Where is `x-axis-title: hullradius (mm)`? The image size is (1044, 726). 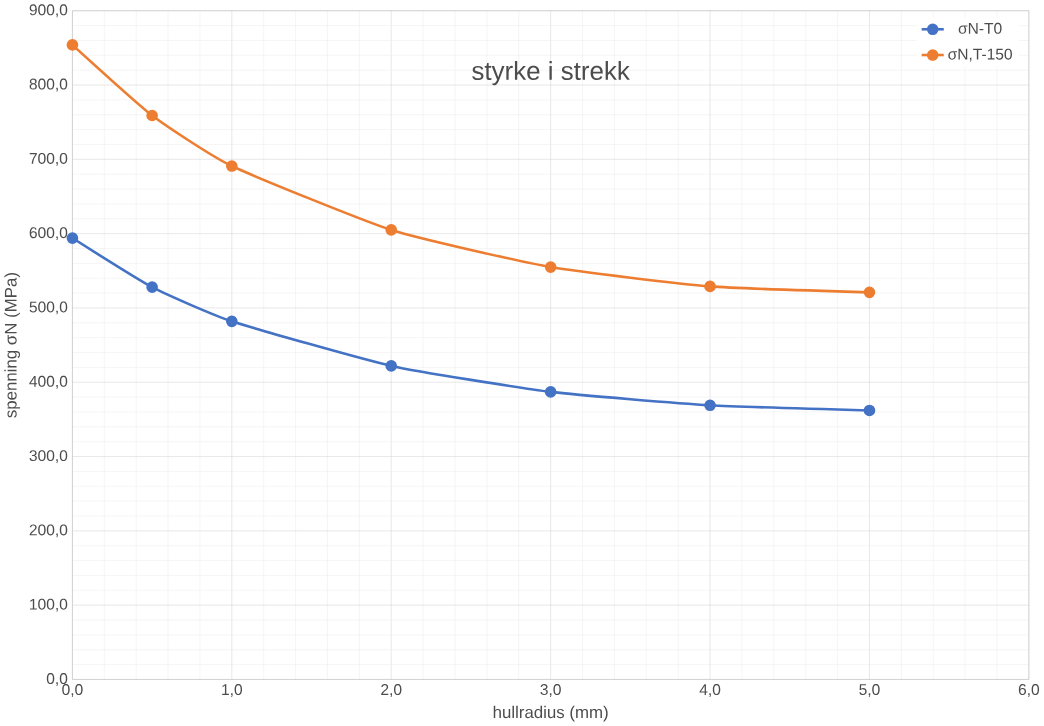
x-axis-title: hullradius (mm) is located at coordinates (550, 713).